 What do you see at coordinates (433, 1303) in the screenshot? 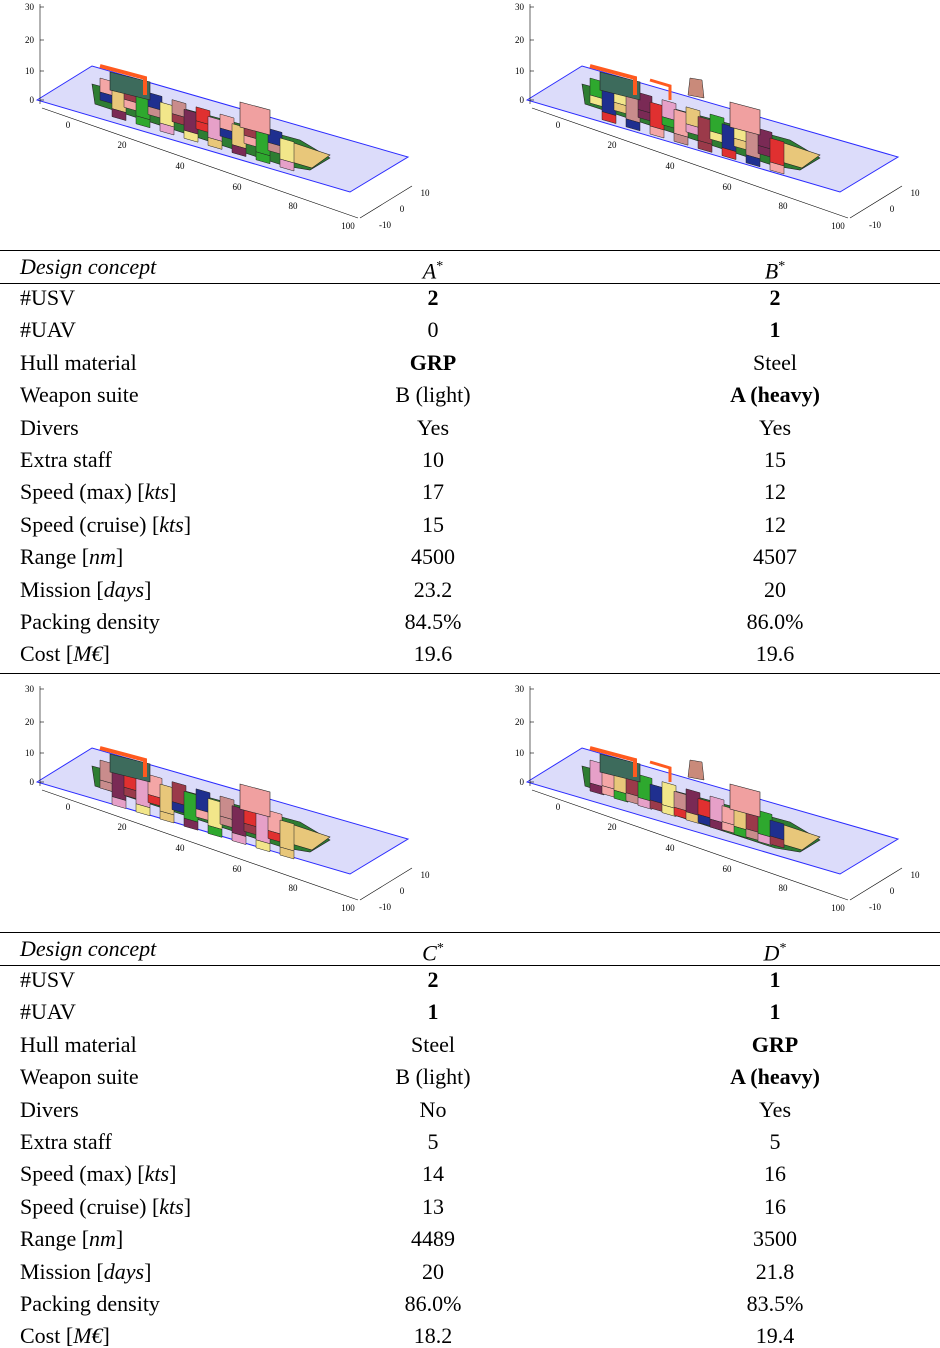
I see `cell-value: 86.0%` at bounding box center [433, 1303].